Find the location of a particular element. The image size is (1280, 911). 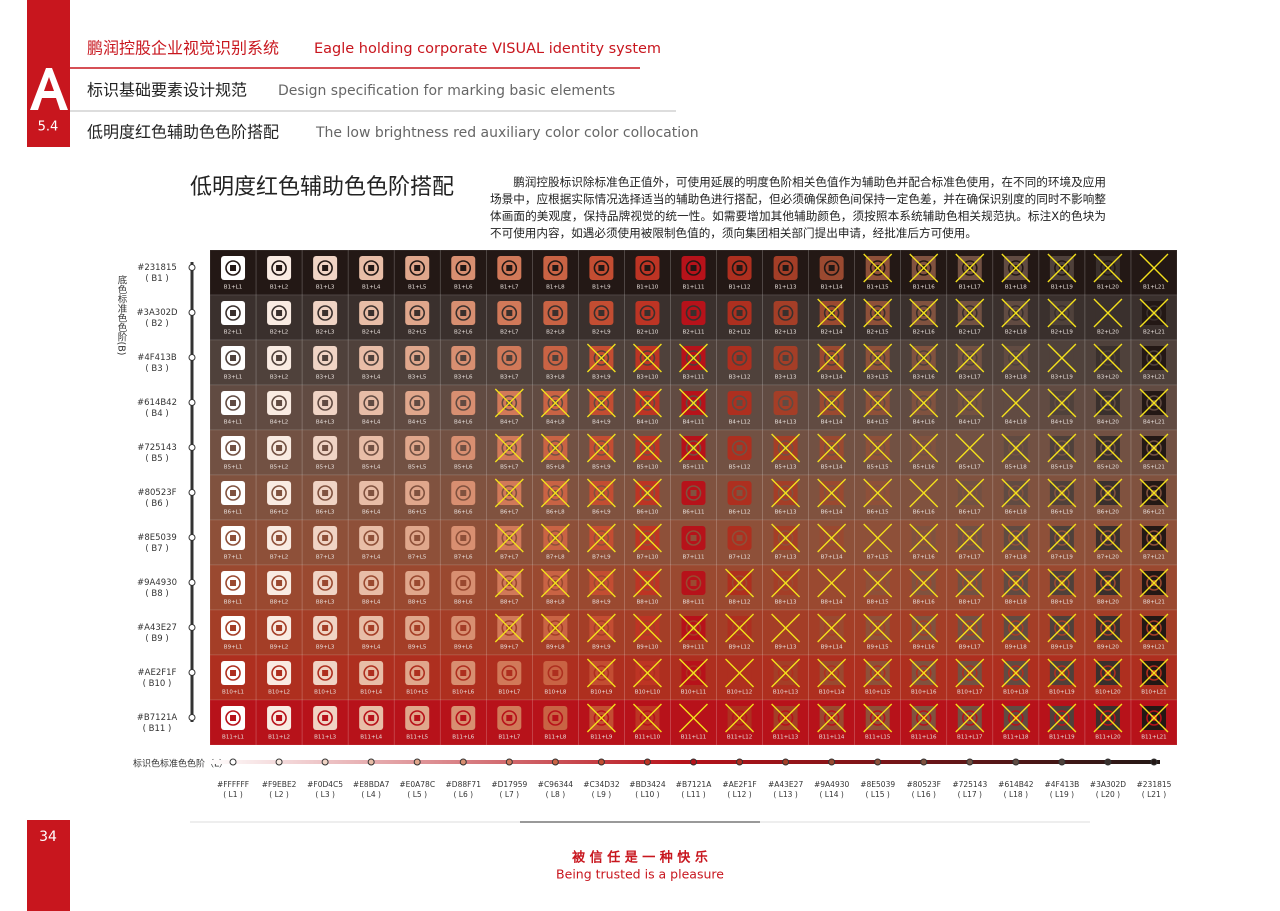

column-code: #FFFFFF is located at coordinates (233, 784).